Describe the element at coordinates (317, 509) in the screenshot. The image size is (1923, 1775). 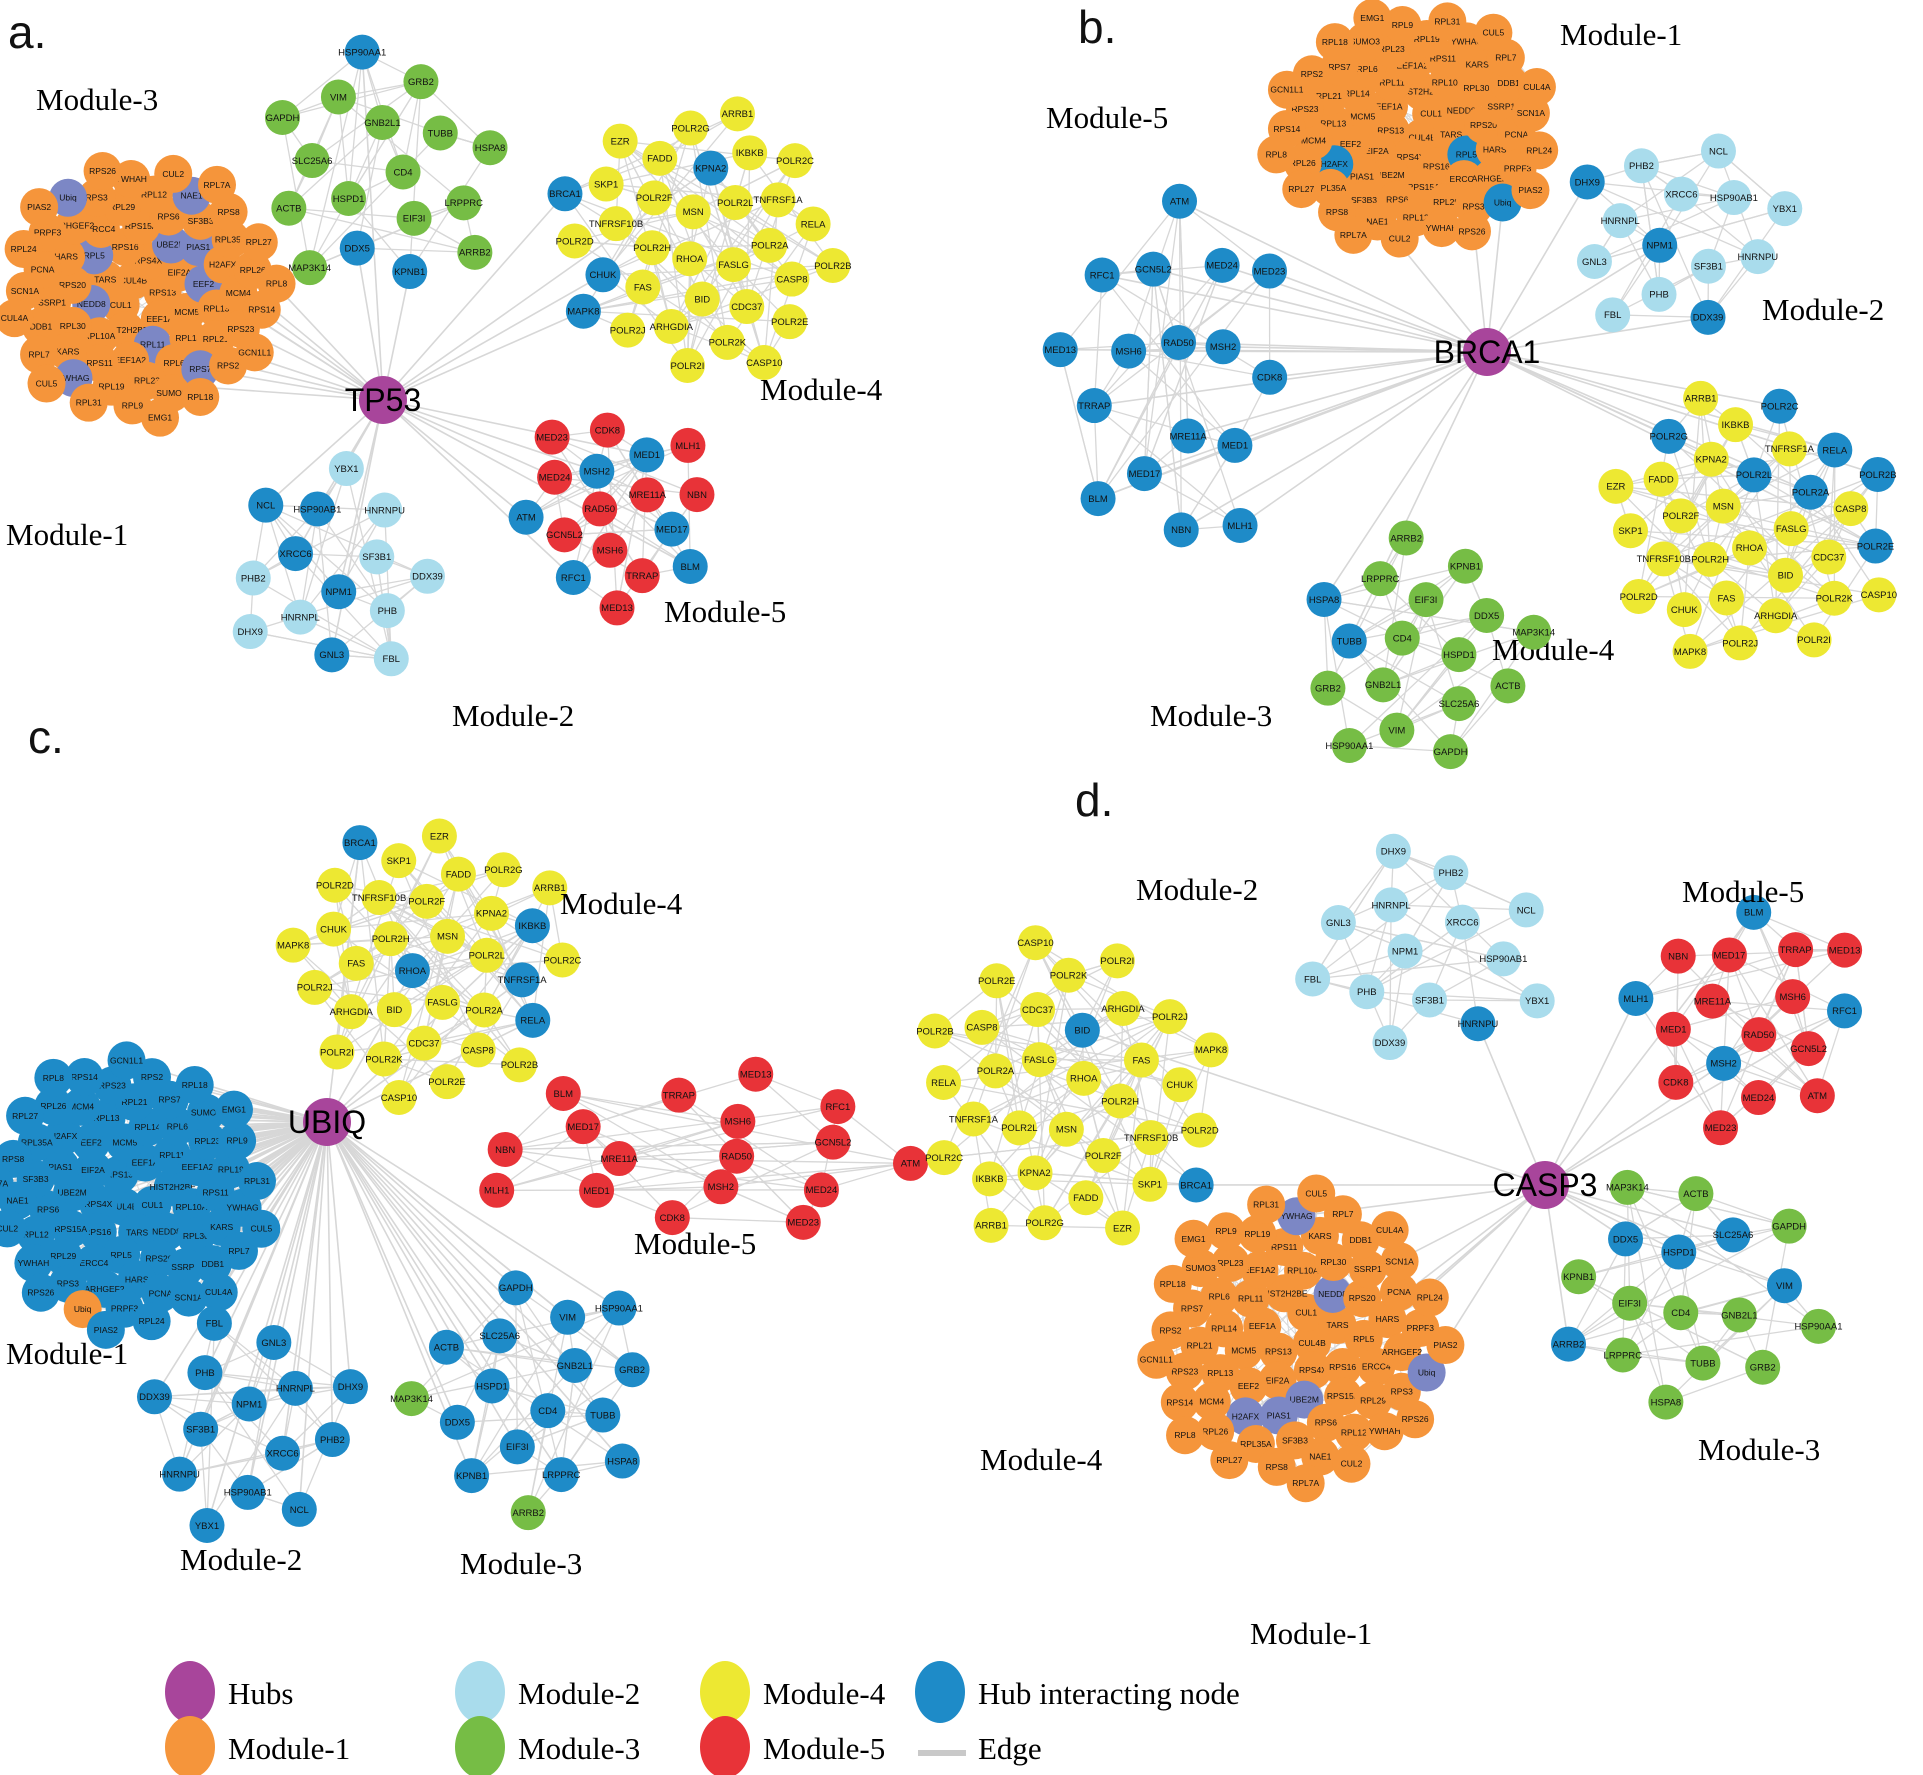
I see `node-HSP90AB1: HSP90AB1` at that location.